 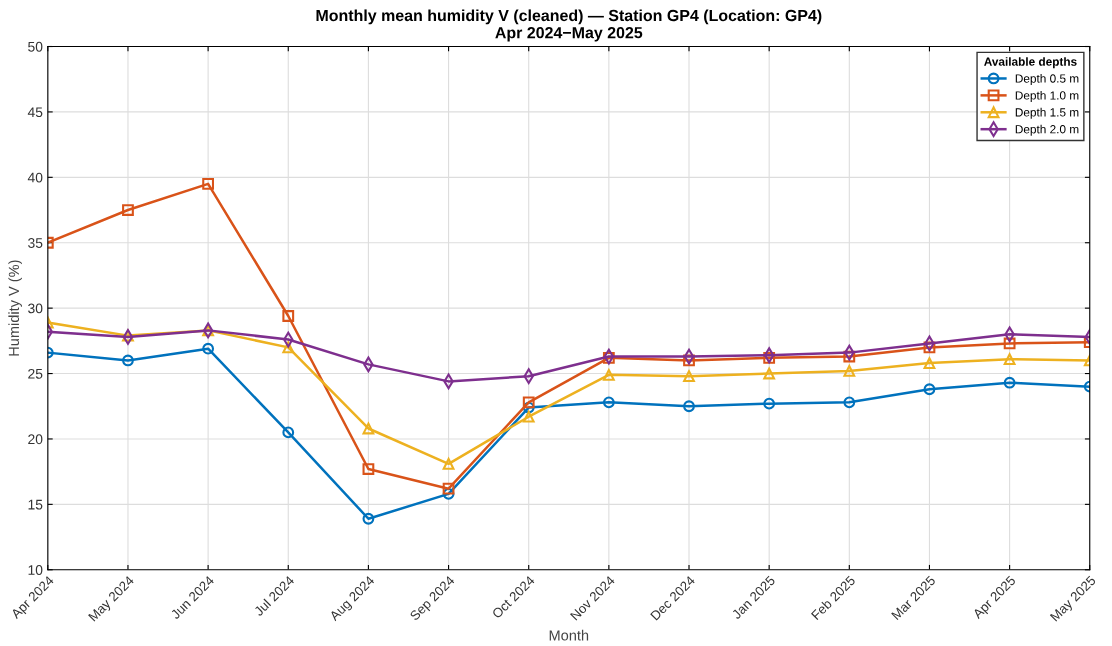 What do you see at coordinates (35, 373) in the screenshot?
I see `y-tick-label: 25` at bounding box center [35, 373].